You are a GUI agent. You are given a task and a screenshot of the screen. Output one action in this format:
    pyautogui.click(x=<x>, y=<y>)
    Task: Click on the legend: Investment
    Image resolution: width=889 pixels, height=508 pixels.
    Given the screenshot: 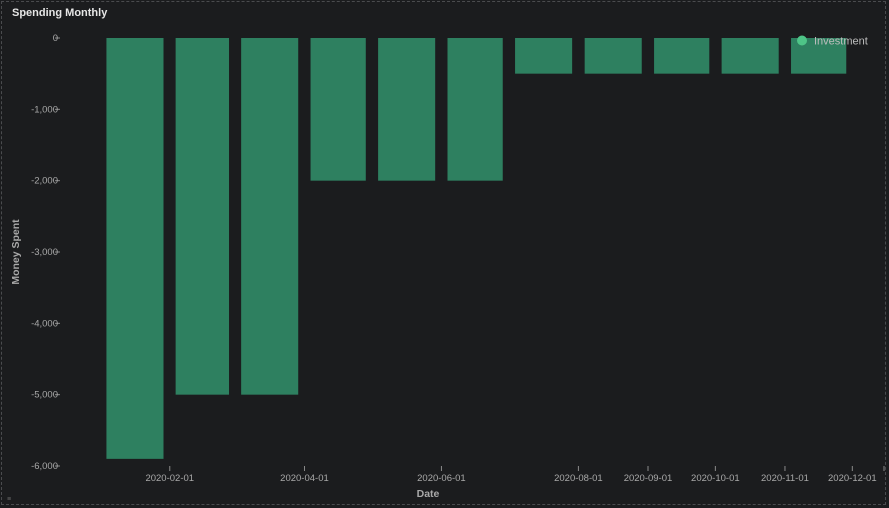 What is the action you would take?
    pyautogui.click(x=832, y=41)
    